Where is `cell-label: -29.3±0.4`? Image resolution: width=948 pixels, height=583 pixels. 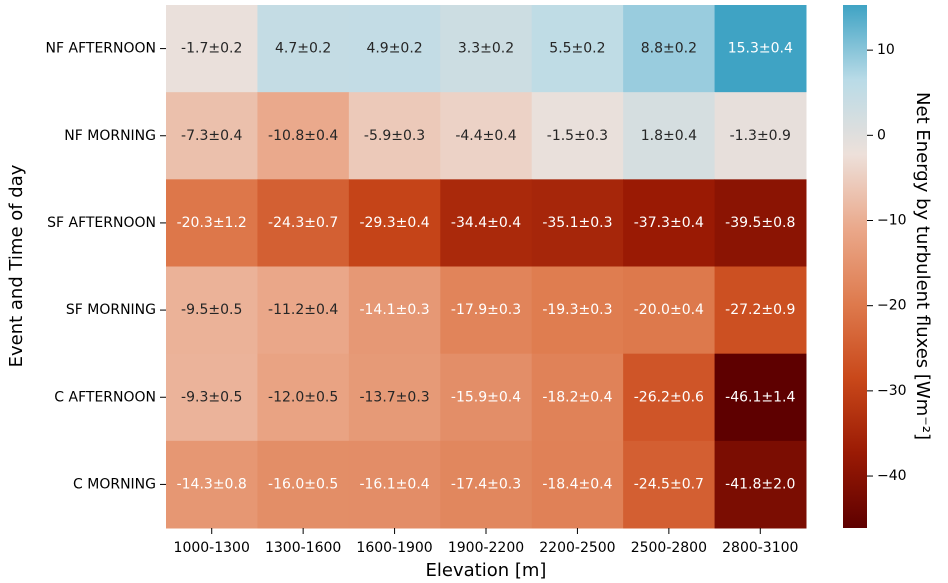 cell-label: -29.3±0.4 is located at coordinates (394, 223).